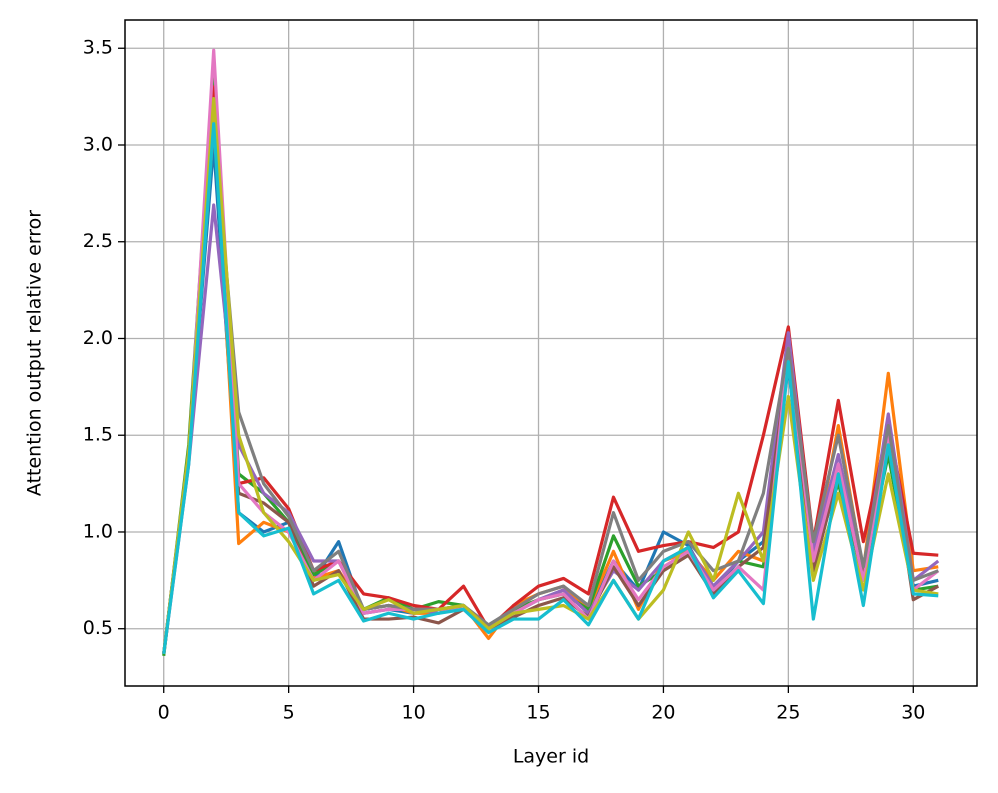  Describe the element at coordinates (538, 713) in the screenshot. I see `x-tick-label: 15` at that location.